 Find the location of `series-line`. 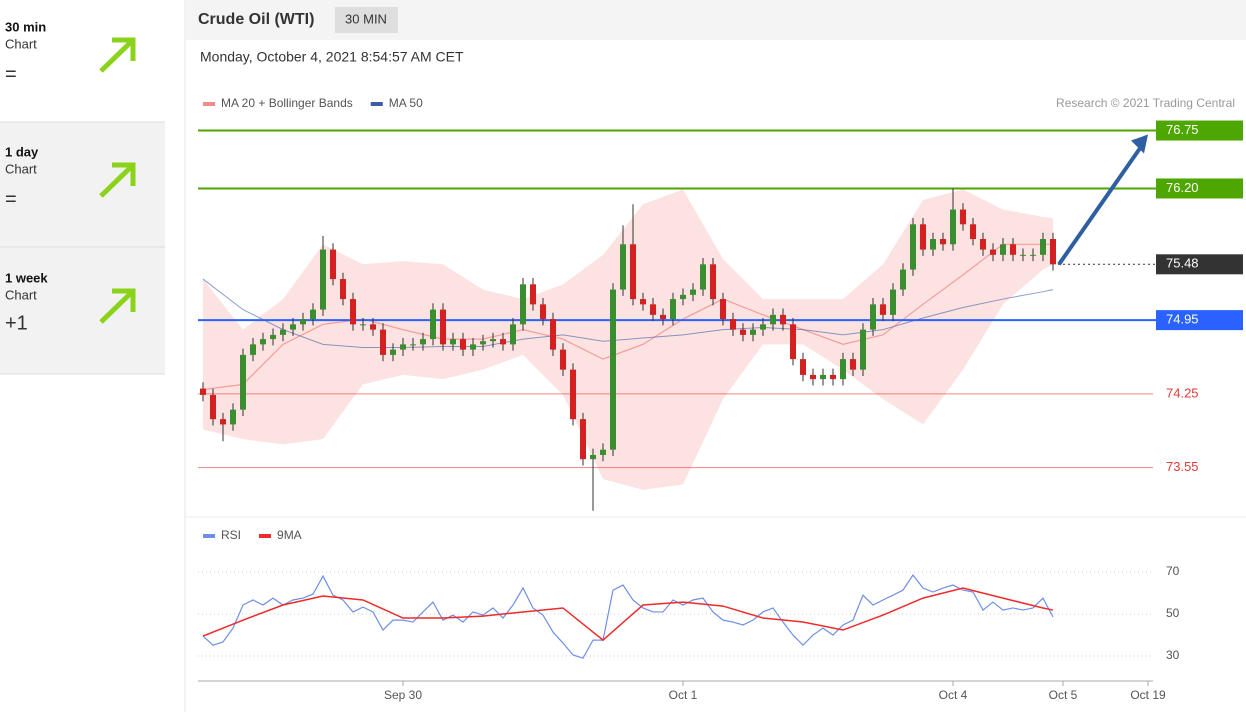

series-line is located at coordinates (628, 616).